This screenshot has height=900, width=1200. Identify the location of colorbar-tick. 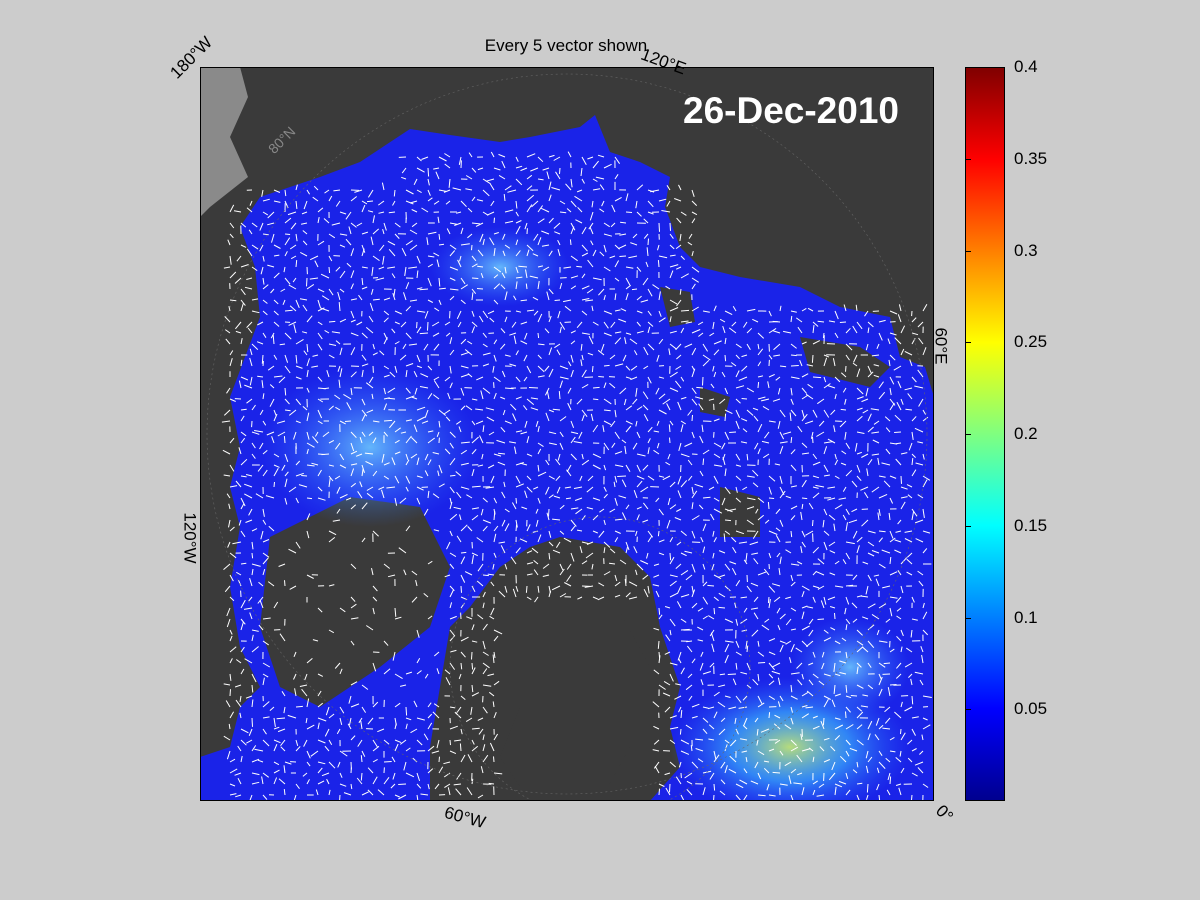
(968, 710).